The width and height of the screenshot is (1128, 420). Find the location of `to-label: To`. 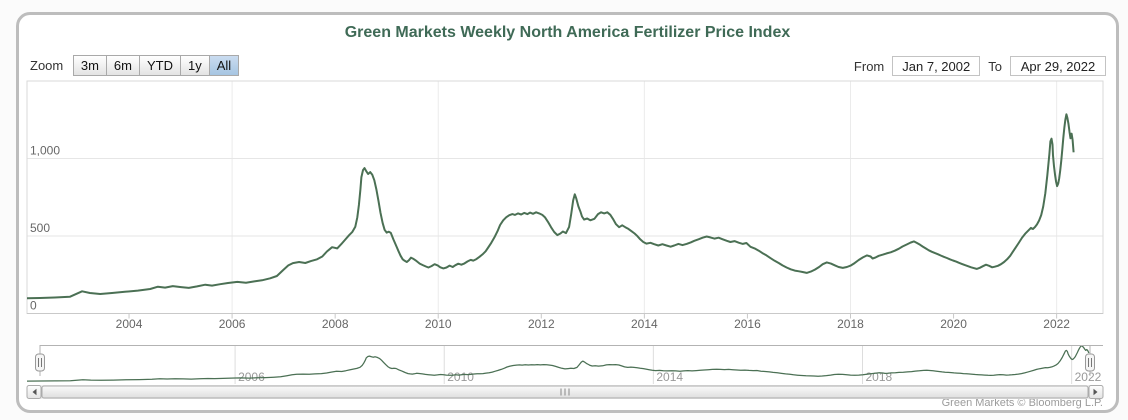

to-label: To is located at coordinates (995, 66).